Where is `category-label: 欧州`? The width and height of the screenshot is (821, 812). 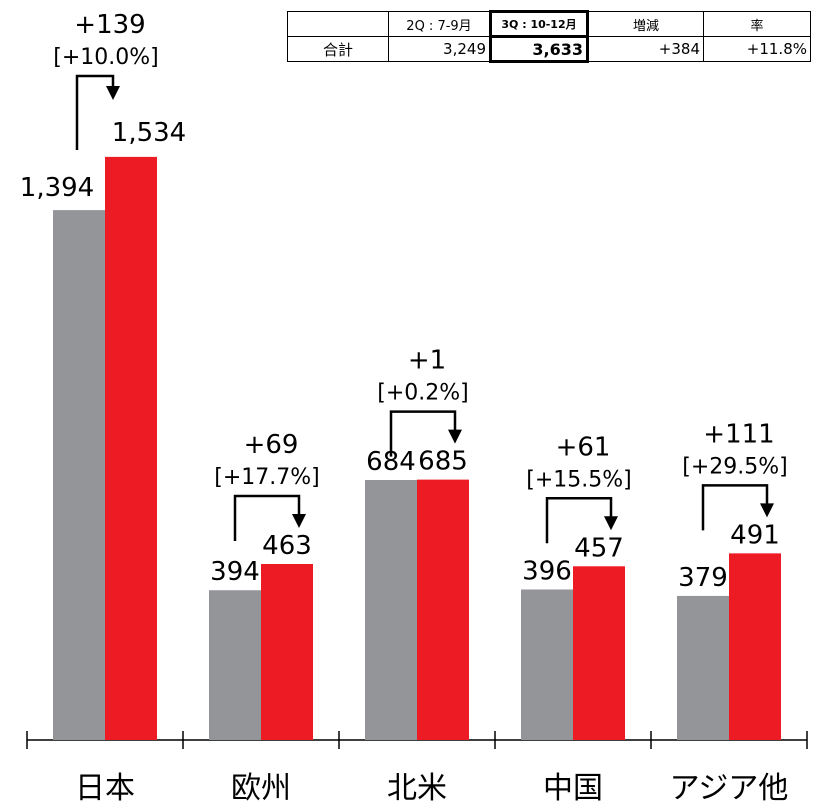
category-label: 欧州 is located at coordinates (261, 788).